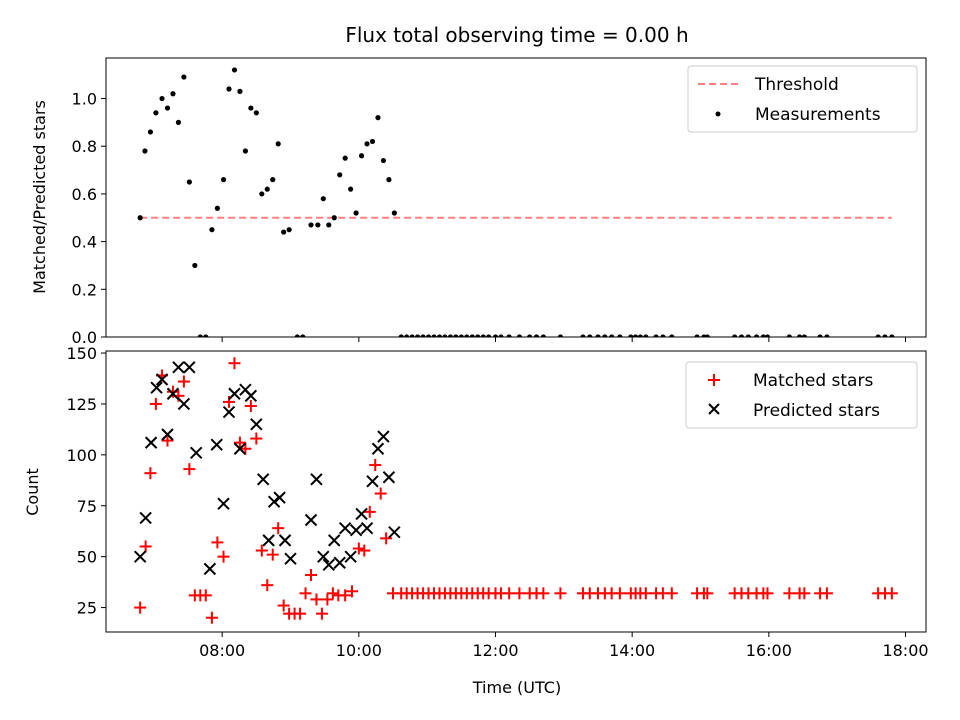 The image size is (960, 720). Describe the element at coordinates (718, 114) in the screenshot. I see `measurements-legend-marker` at that location.